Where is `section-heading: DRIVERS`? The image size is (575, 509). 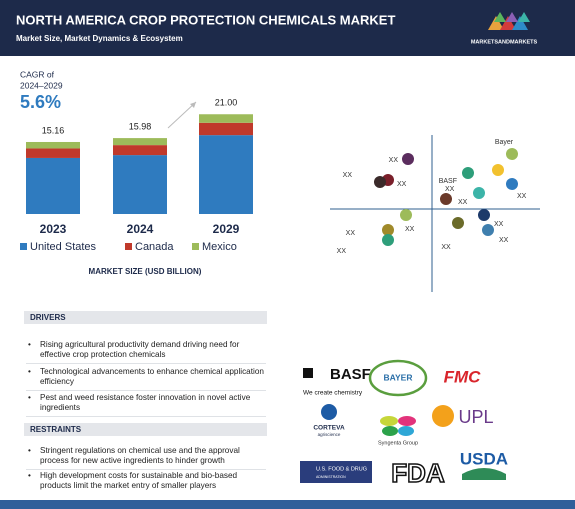 section-heading: DRIVERS is located at coordinates (145, 317).